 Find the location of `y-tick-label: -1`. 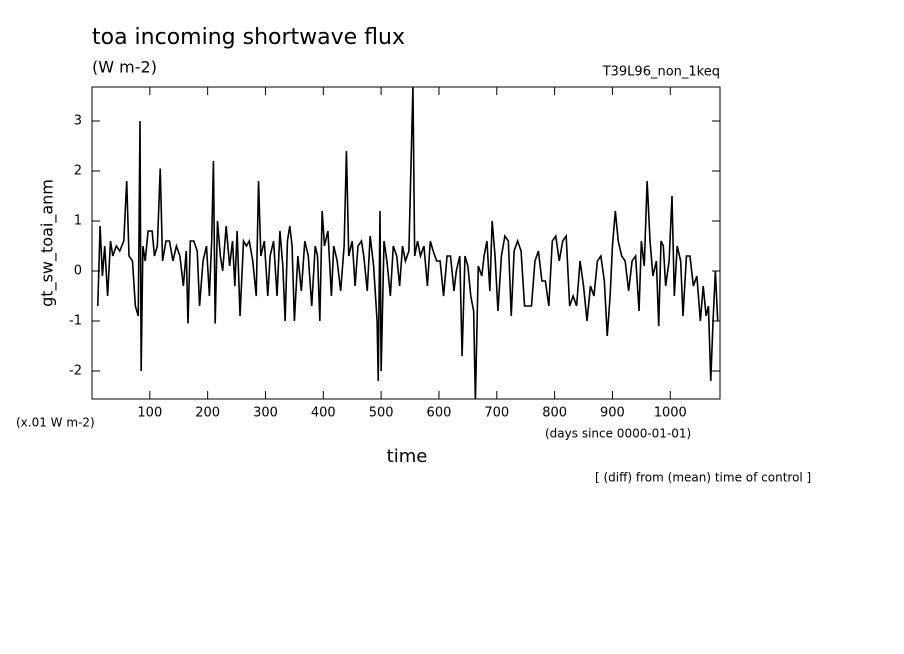

y-tick-label: -1 is located at coordinates (75, 321).